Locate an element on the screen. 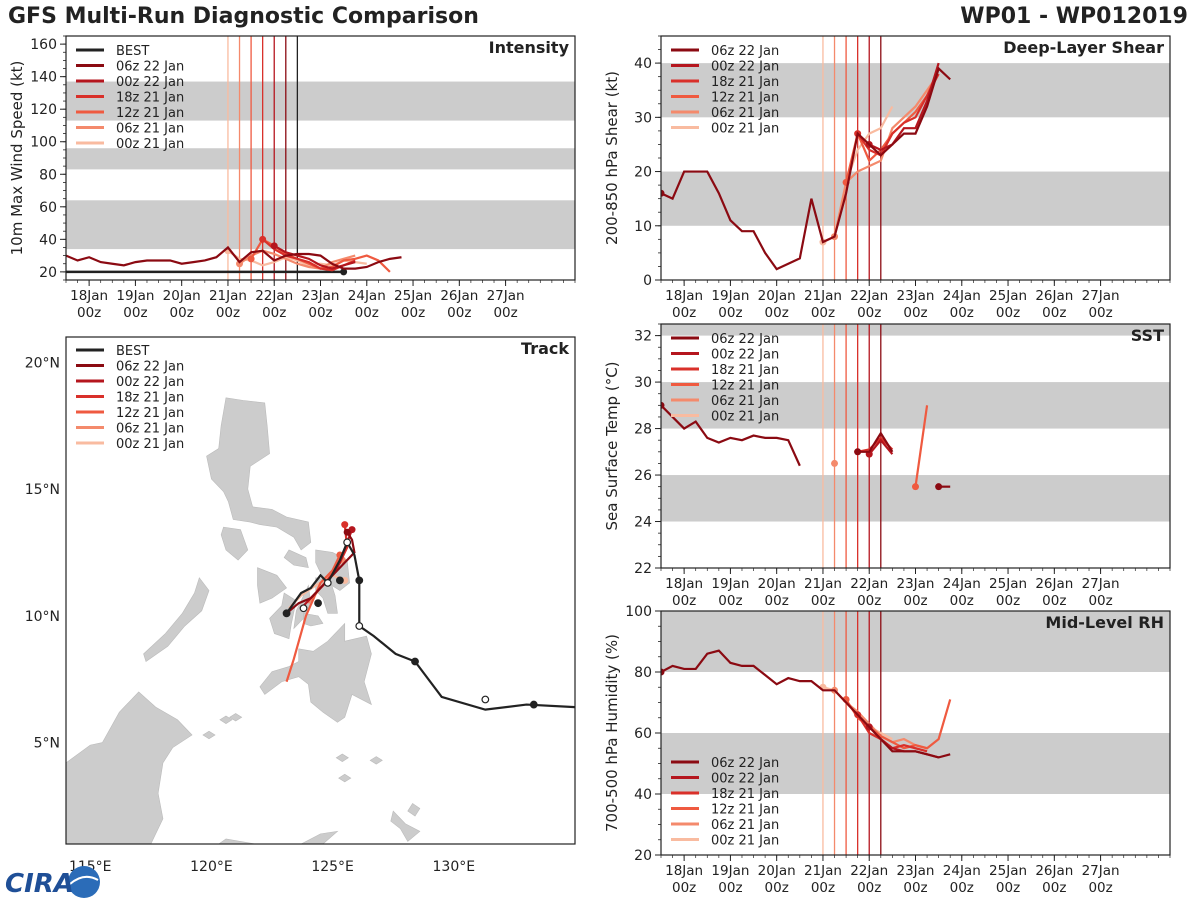 This screenshot has height=900, width=1200. y-axis-label: Sea Surface Temp (°C) is located at coordinates (612, 445).